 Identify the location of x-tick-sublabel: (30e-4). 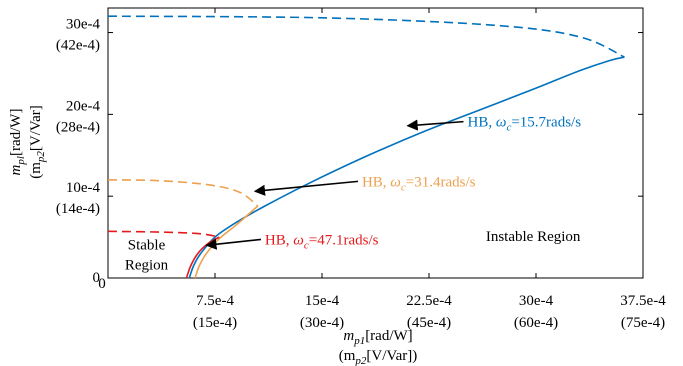
(322, 323).